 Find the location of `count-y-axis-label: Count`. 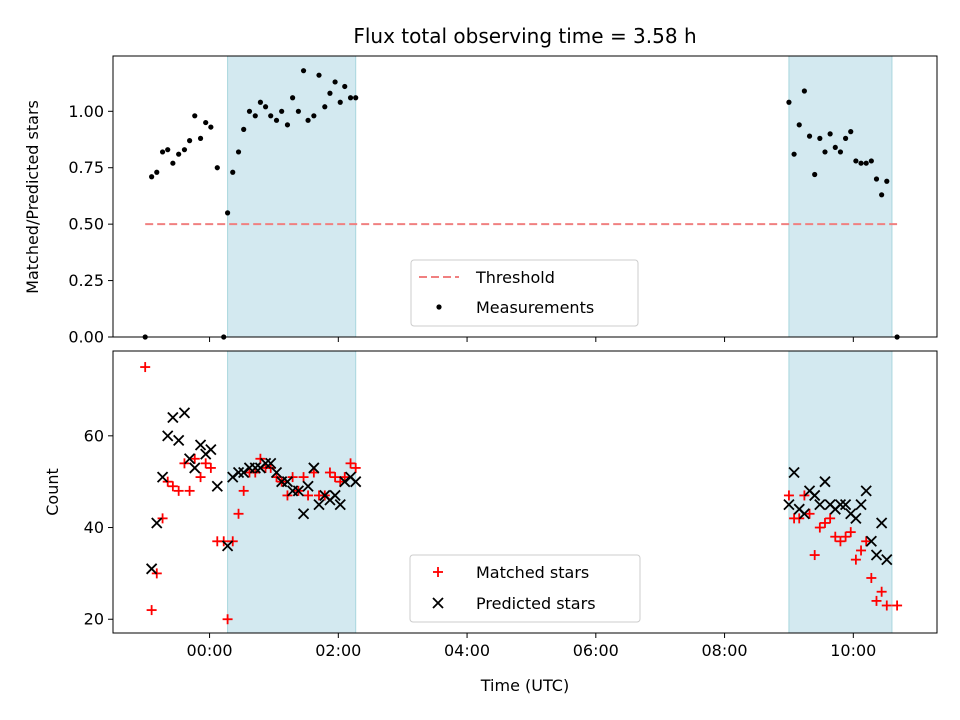

count-y-axis-label: Count is located at coordinates (52, 492).